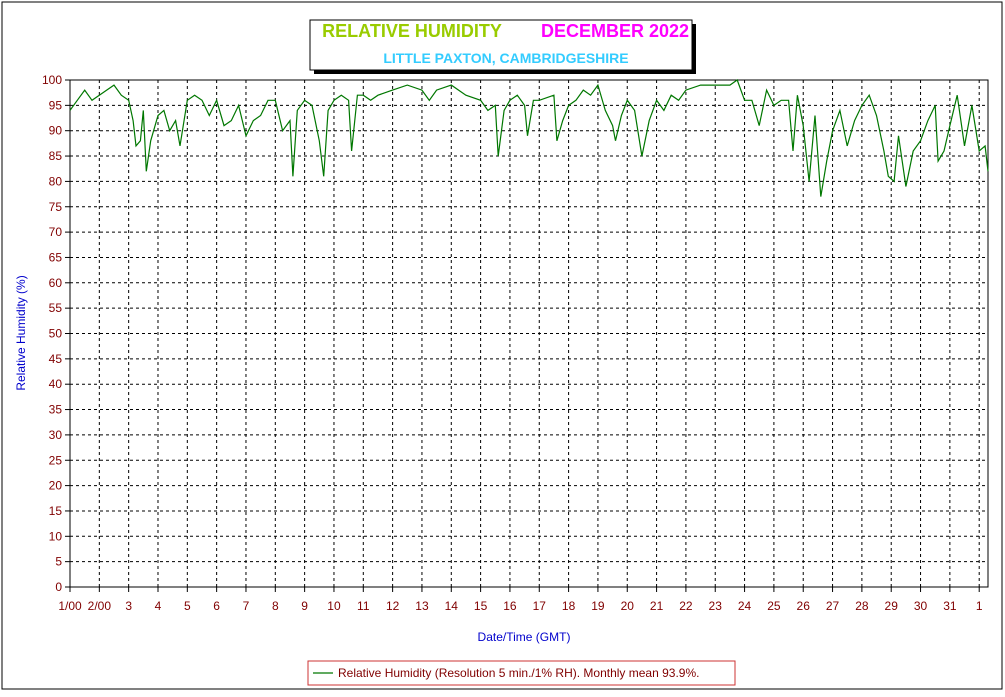 The height and width of the screenshot is (697, 1005). What do you see at coordinates (569, 606) in the screenshot?
I see `x-tick-label: 18` at bounding box center [569, 606].